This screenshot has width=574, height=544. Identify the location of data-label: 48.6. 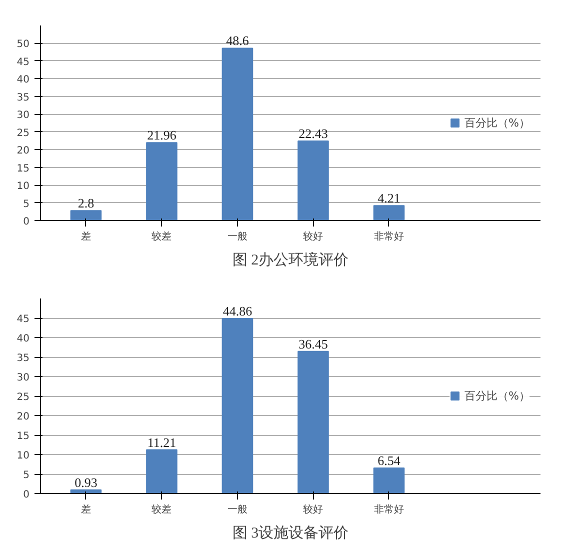
(238, 40).